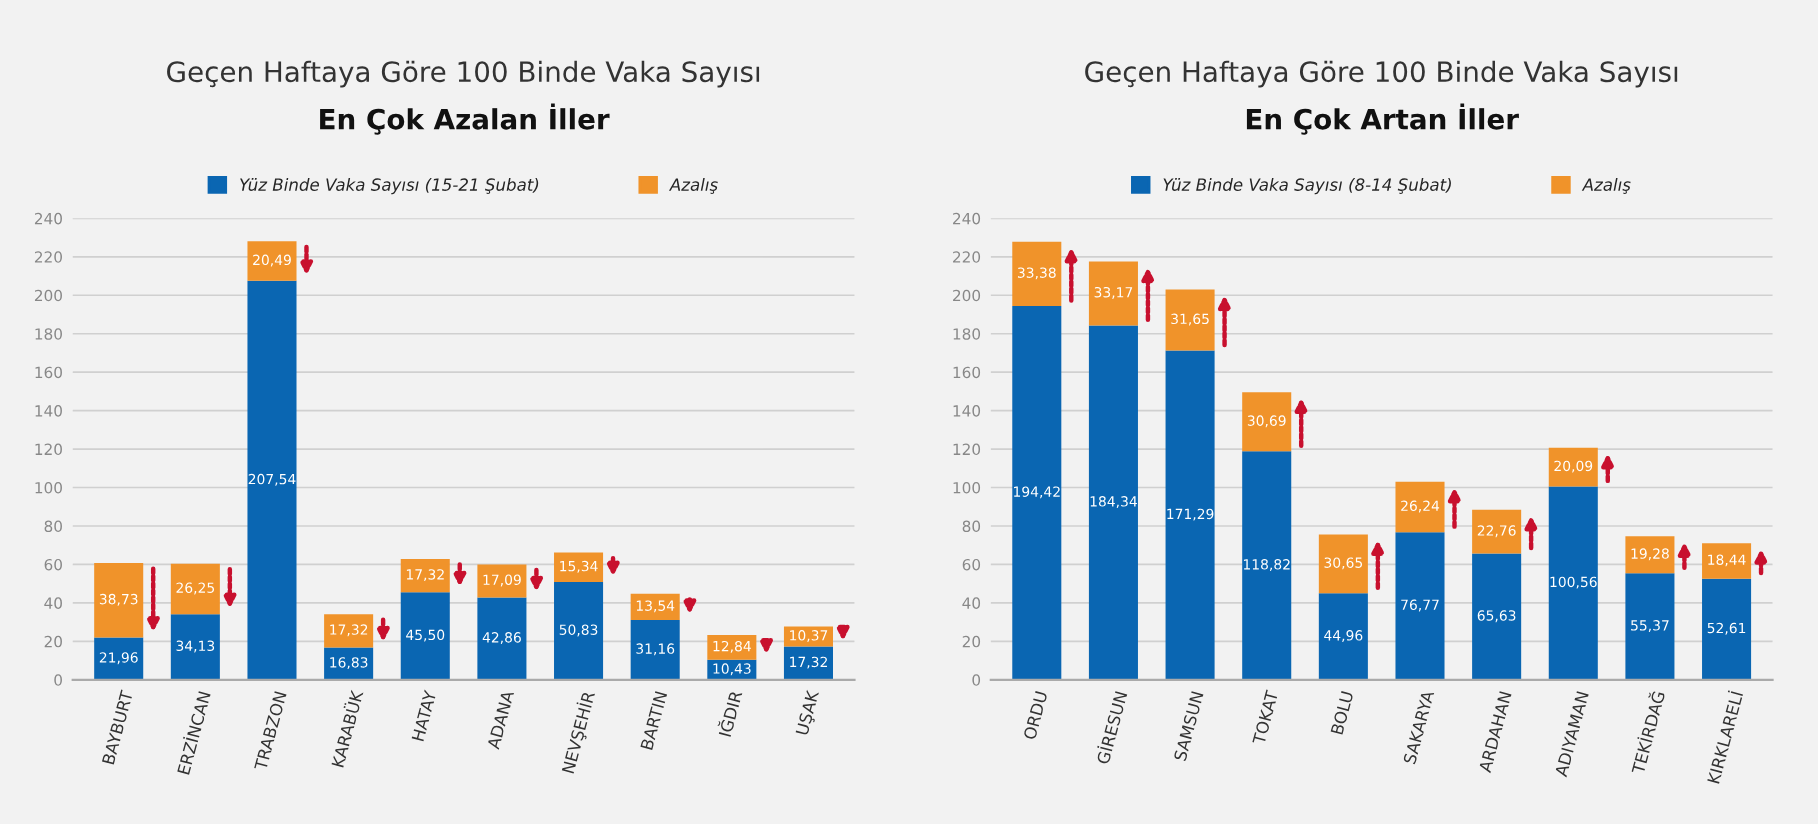  Describe the element at coordinates (500, 719) in the screenshot. I see `x-tick-label: ADANA` at that location.